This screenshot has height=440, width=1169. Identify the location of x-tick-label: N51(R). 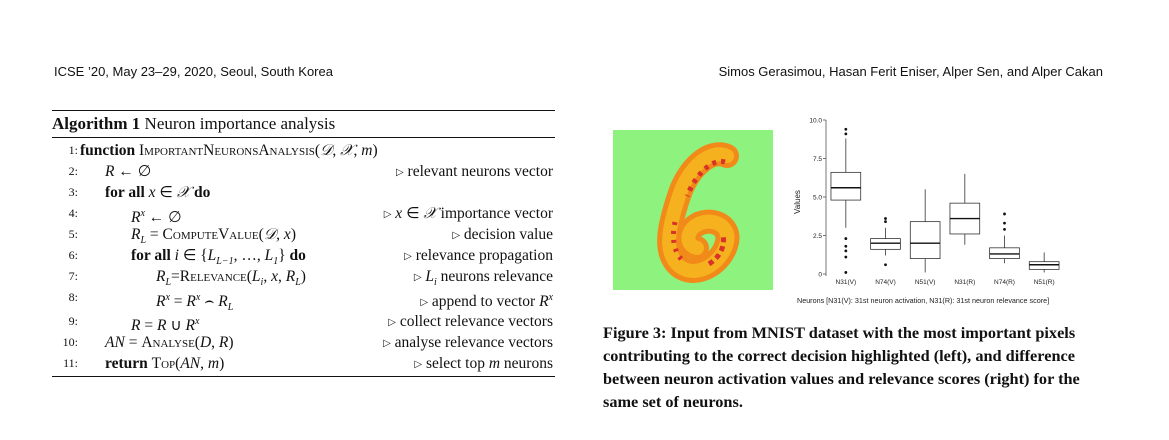
(1044, 282).